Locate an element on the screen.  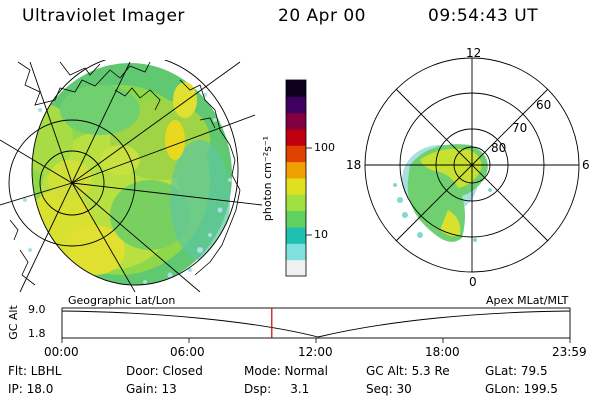
mlat-label-60: 60 is located at coordinates (544, 105).